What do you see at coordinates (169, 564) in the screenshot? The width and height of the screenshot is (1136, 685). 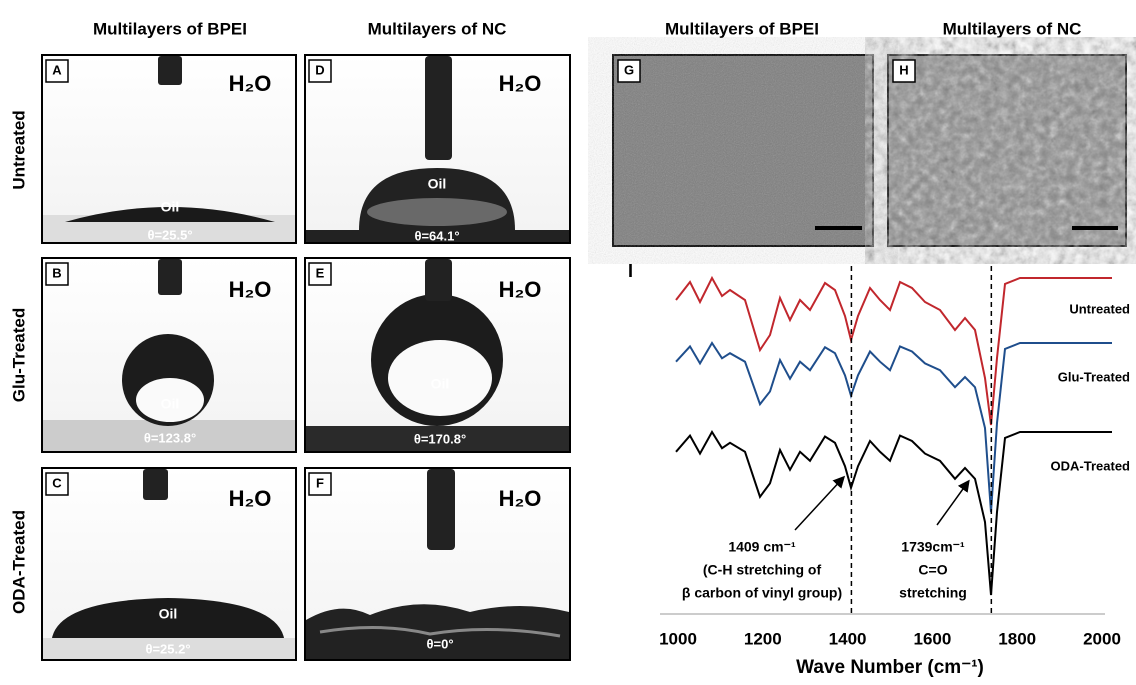 I see `panel-c` at bounding box center [169, 564].